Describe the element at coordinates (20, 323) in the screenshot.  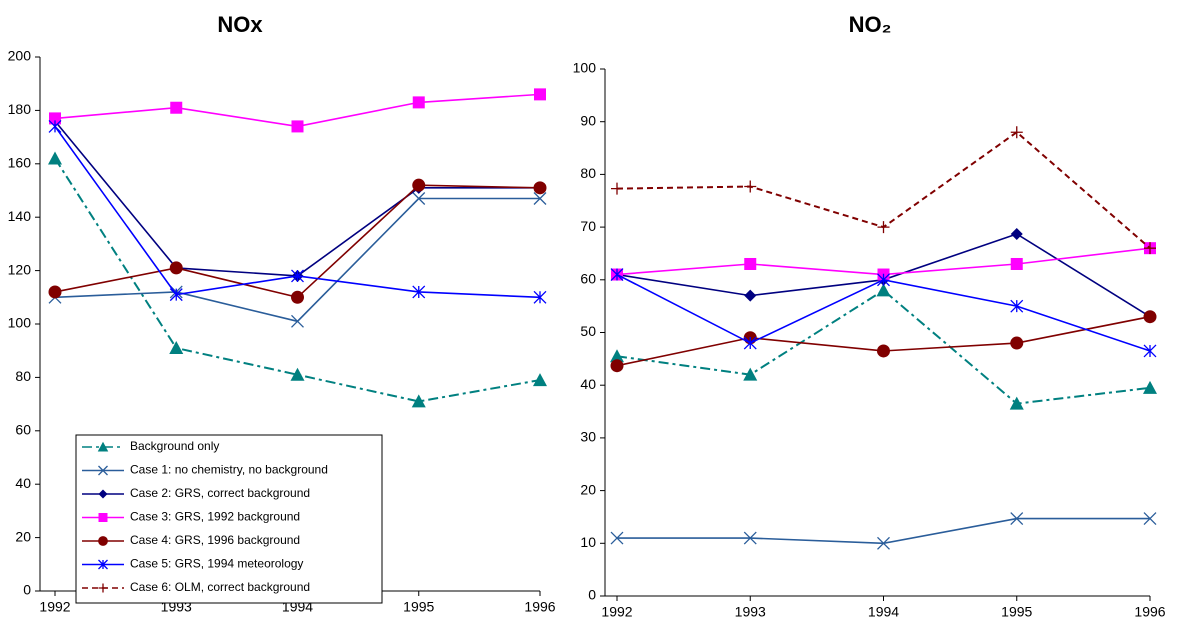
I see `y-tick-label: 100` at that location.